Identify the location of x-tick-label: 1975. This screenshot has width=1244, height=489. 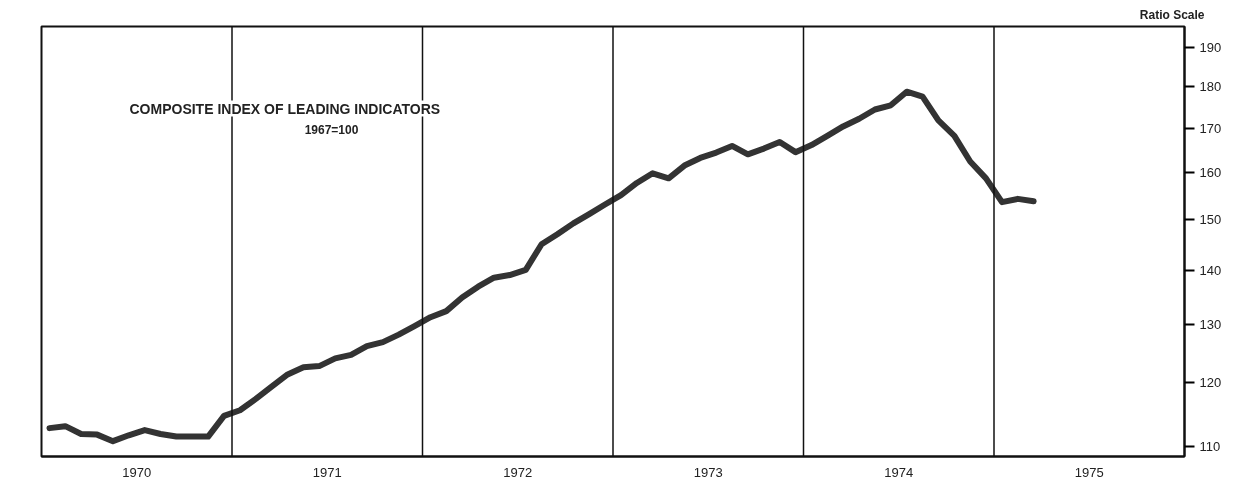
(1089, 472).